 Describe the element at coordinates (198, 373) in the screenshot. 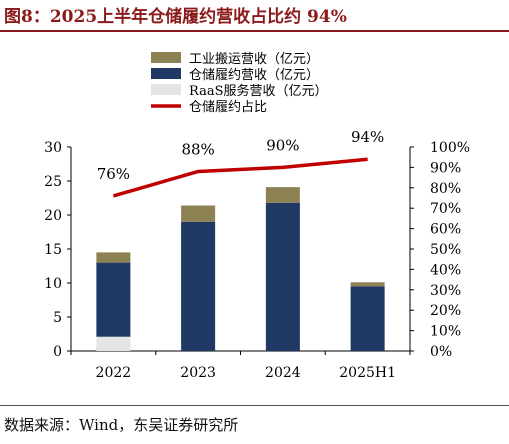

I see `x-tick-label: 2023` at that location.